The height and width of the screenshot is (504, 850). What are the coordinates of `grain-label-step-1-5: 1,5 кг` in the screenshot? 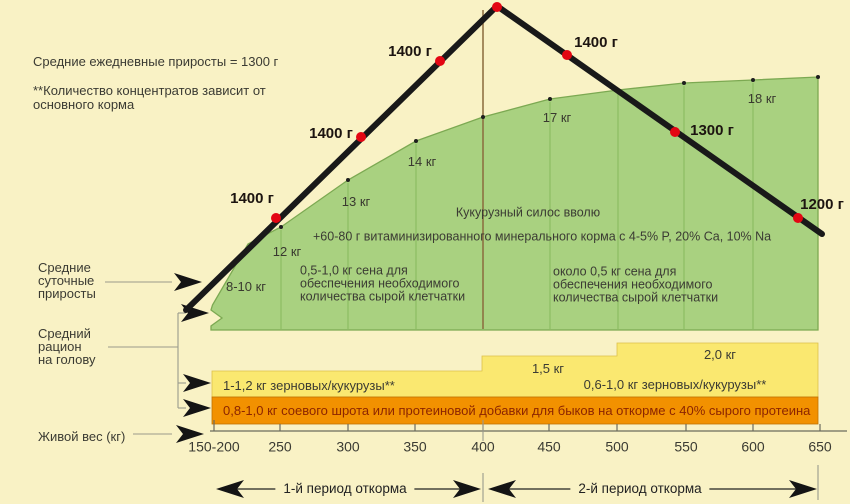 It's located at (548, 369).